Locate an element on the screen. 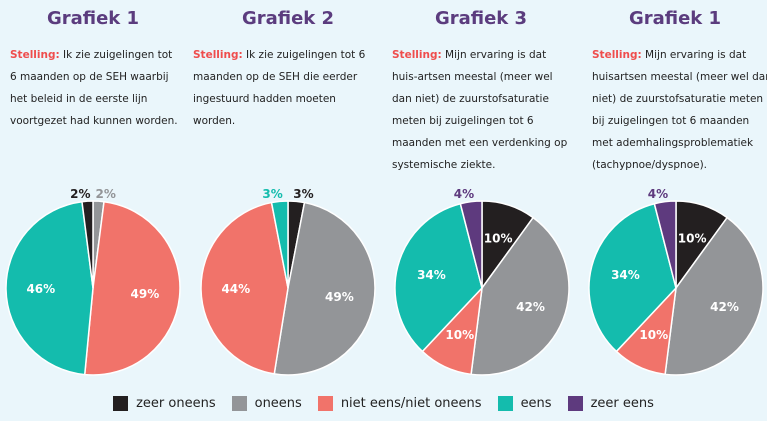 The image size is (767, 421). slice-label: 44% is located at coordinates (235, 289).